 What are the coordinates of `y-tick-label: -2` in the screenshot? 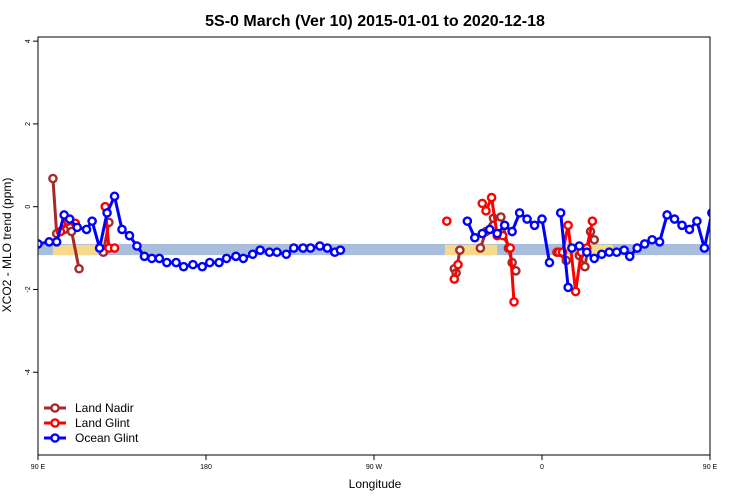 It's located at (28, 289).